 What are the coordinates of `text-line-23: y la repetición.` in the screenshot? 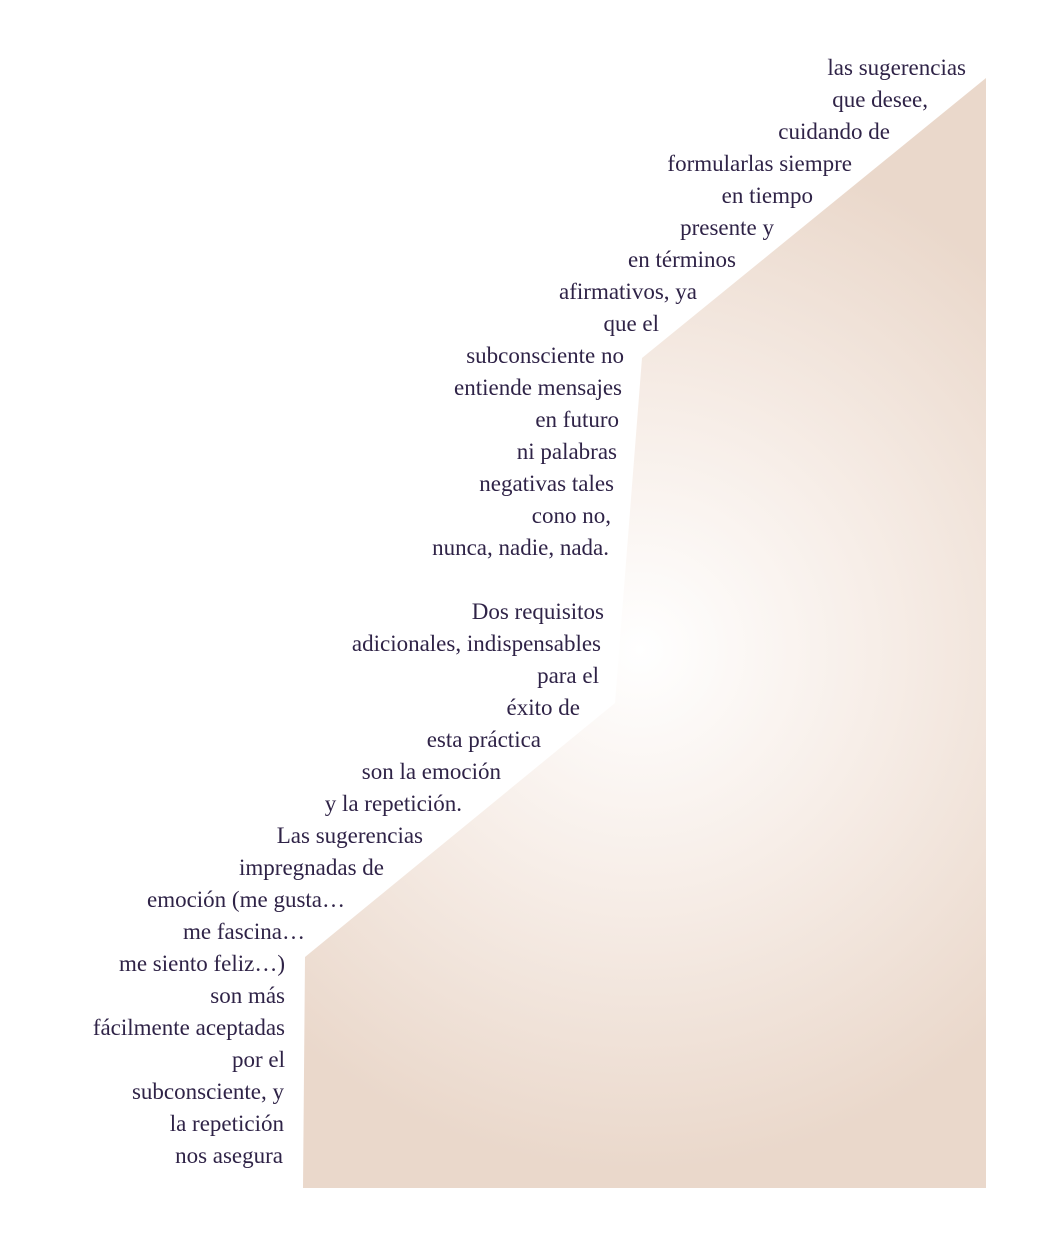 It's located at (393, 803).